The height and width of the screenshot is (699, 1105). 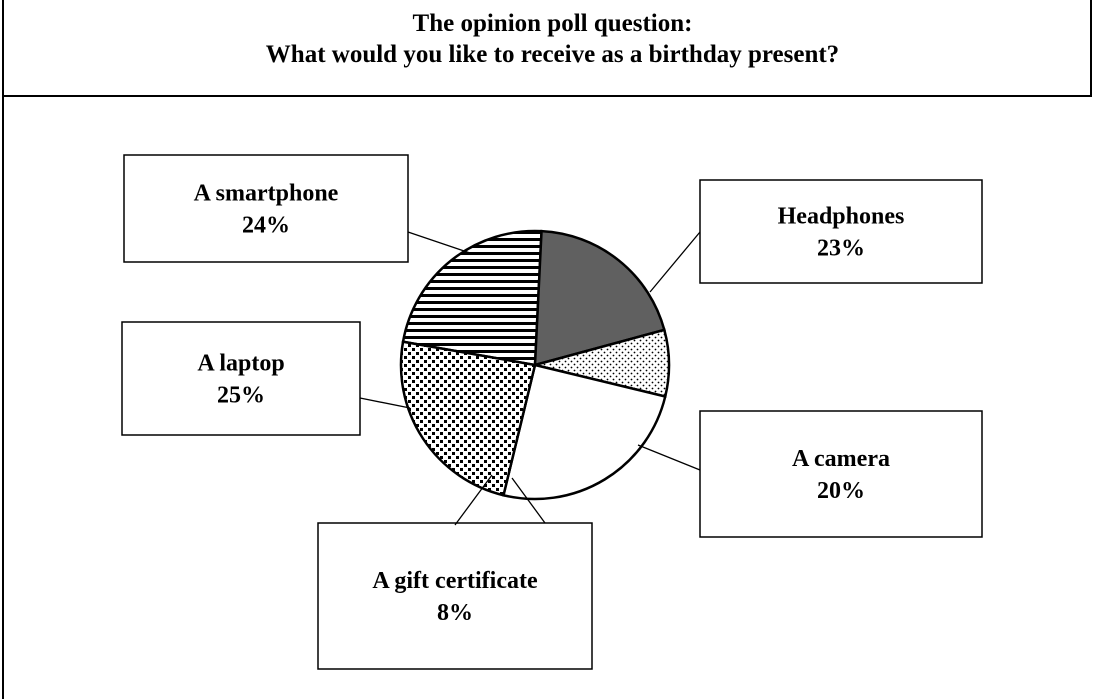 I want to click on frame-right-border, so click(x=1091, y=48).